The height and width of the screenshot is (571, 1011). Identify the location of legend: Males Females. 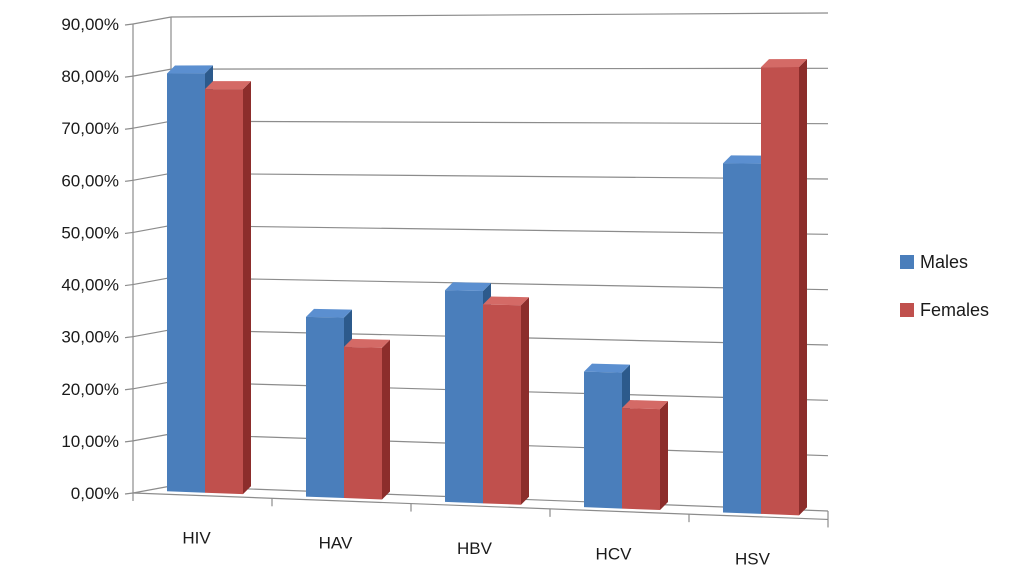
(944, 286).